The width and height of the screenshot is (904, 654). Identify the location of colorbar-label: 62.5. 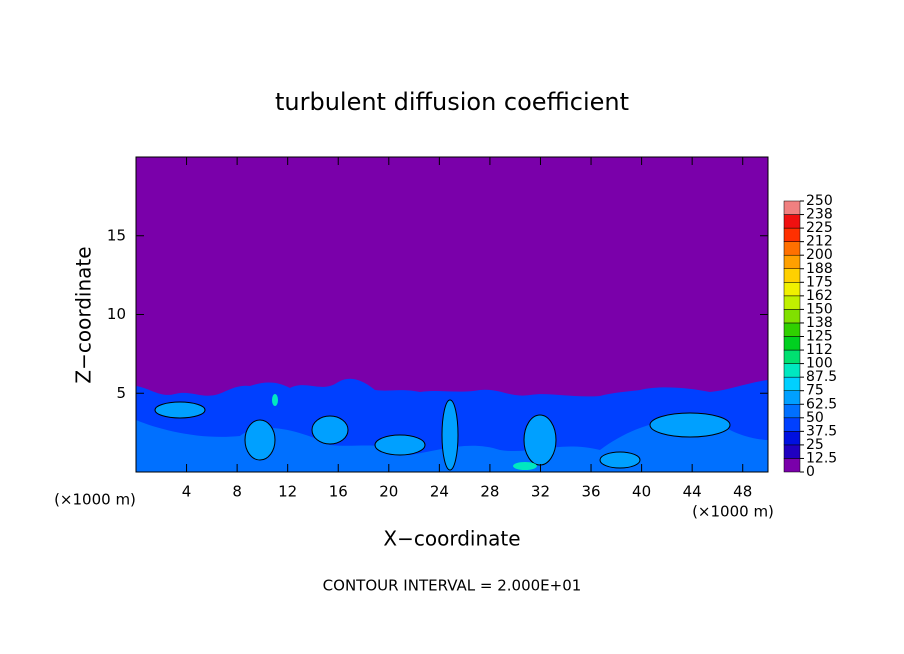
(821, 404).